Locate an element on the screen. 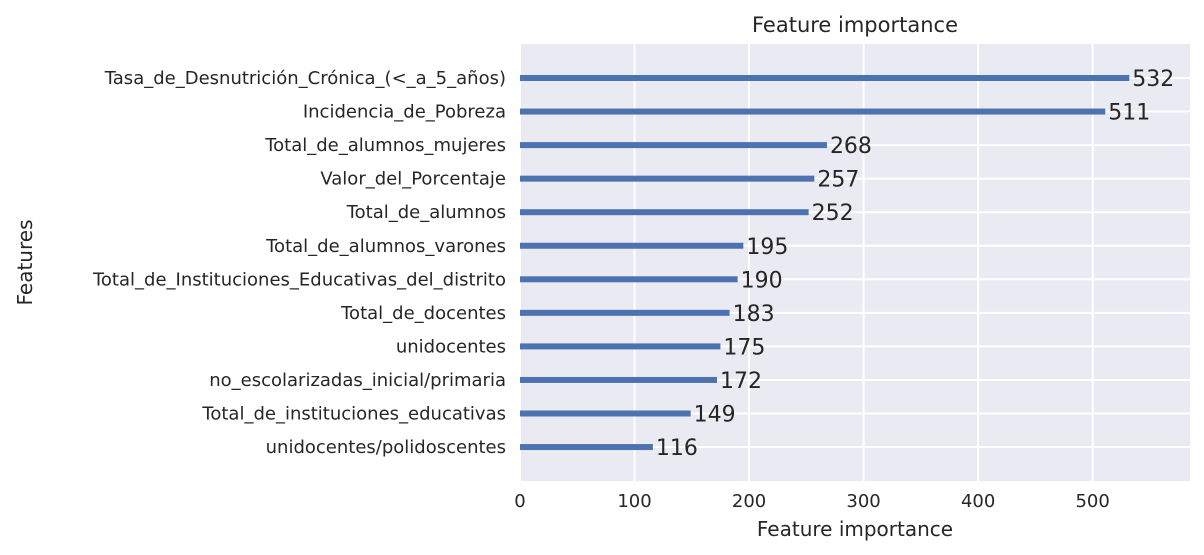 Image resolution: width=1204 pixels, height=555 pixels. bar-value-label: 190 is located at coordinates (762, 280).